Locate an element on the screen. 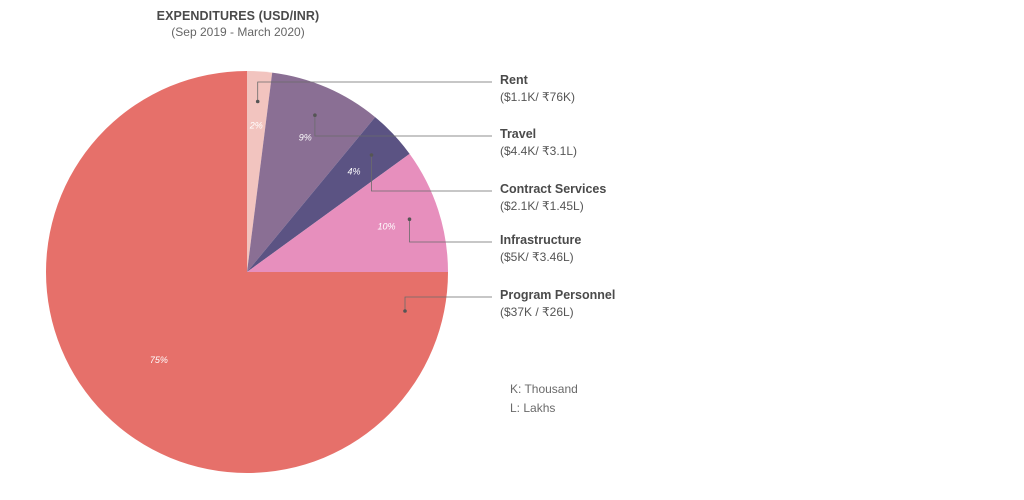 The height and width of the screenshot is (500, 1024). pie-percent-label-3: 10% is located at coordinates (386, 227).